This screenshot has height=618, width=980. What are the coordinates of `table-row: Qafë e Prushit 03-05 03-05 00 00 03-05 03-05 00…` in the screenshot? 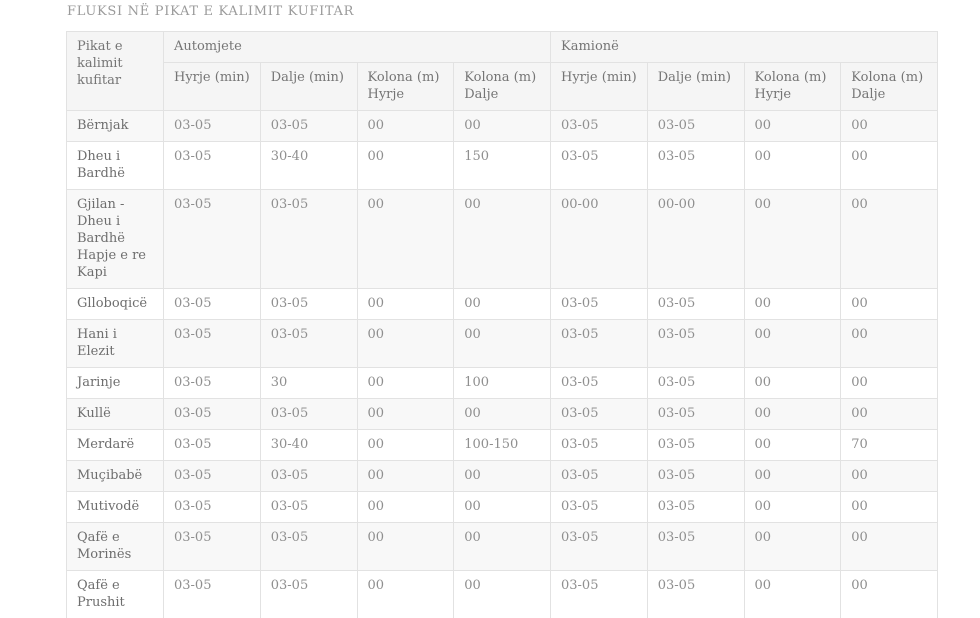 It's located at (502, 594).